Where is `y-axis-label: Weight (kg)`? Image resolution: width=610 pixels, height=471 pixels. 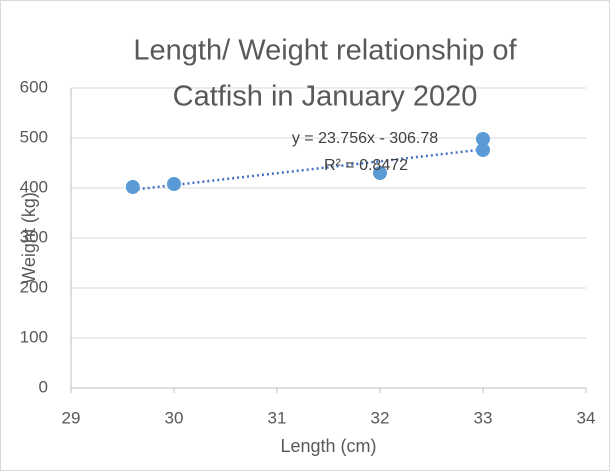
y-axis-label: Weight (kg) is located at coordinates (29, 238).